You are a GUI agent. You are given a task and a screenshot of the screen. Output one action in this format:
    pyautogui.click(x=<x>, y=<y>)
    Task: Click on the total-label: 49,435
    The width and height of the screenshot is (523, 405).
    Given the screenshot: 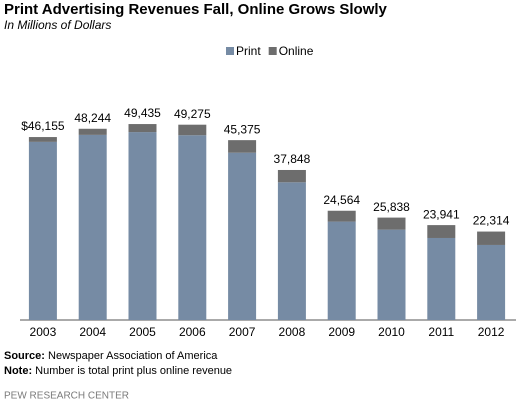 What is the action you would take?
    pyautogui.click(x=142, y=113)
    